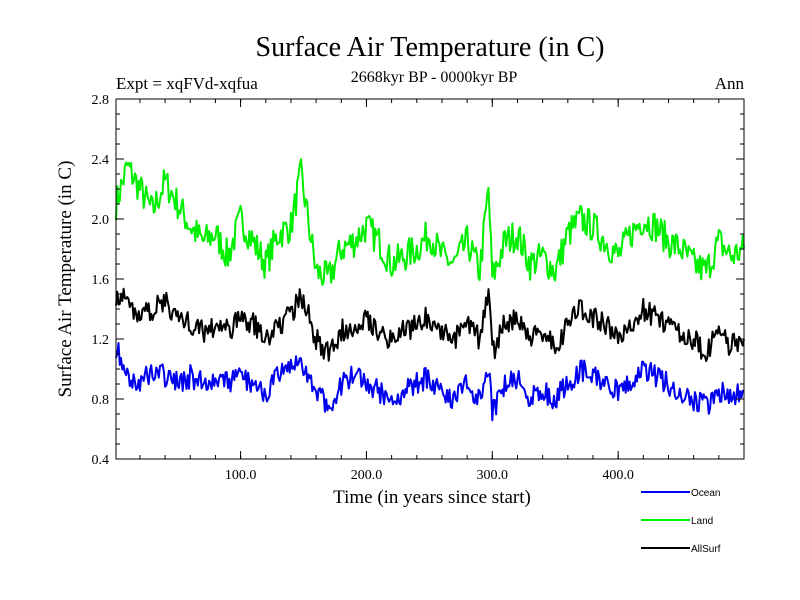 The image size is (800, 600). What do you see at coordinates (430, 325) in the screenshot?
I see `series-line-allsurf` at bounding box center [430, 325].